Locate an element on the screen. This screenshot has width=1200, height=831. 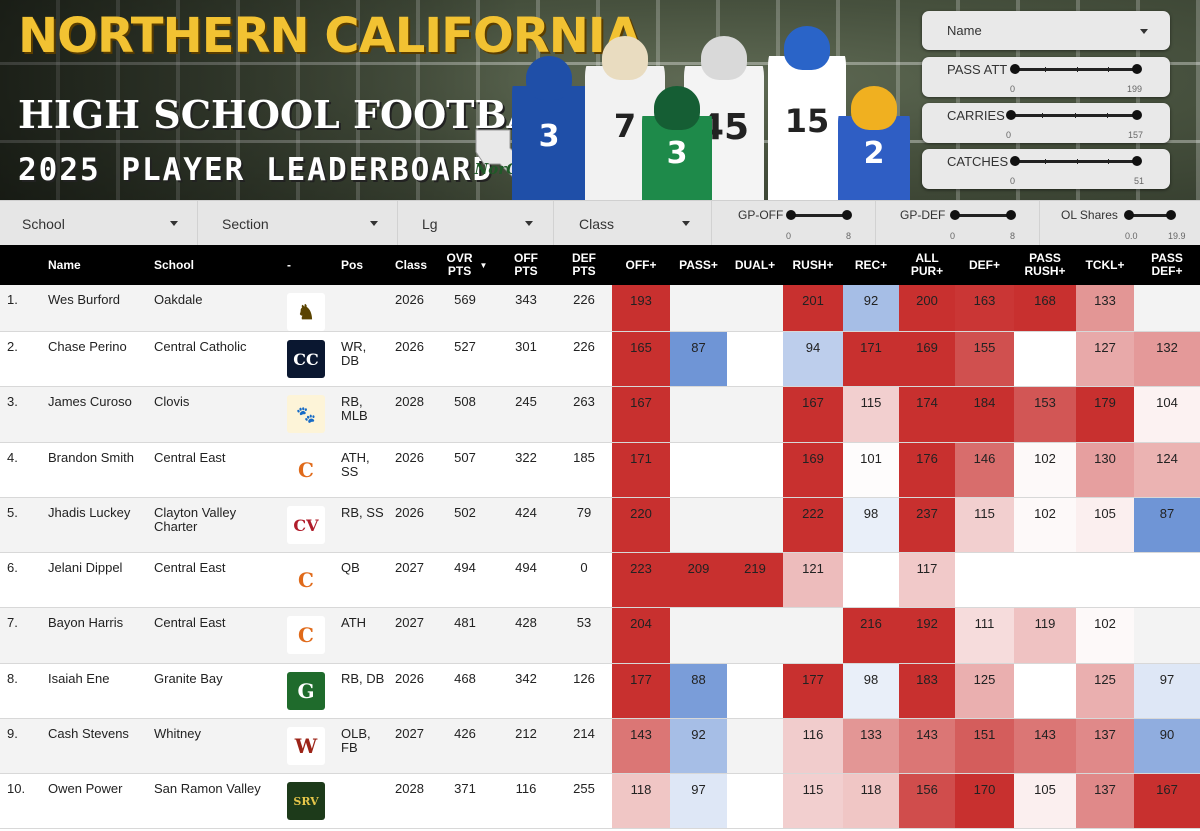
school-name: Clovis is located at coordinates (172, 401).